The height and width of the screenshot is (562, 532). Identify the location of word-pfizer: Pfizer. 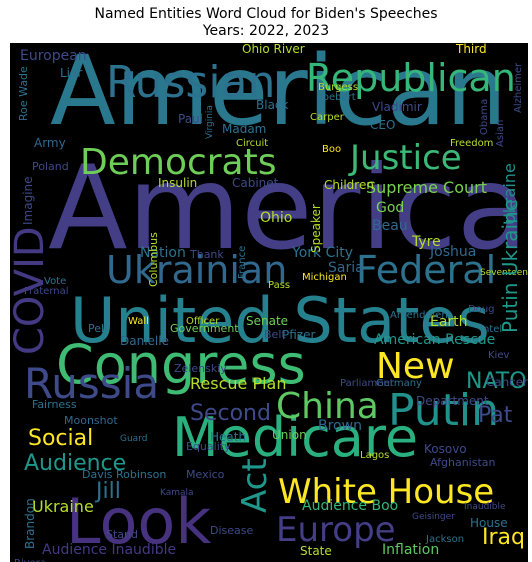
(299, 335).